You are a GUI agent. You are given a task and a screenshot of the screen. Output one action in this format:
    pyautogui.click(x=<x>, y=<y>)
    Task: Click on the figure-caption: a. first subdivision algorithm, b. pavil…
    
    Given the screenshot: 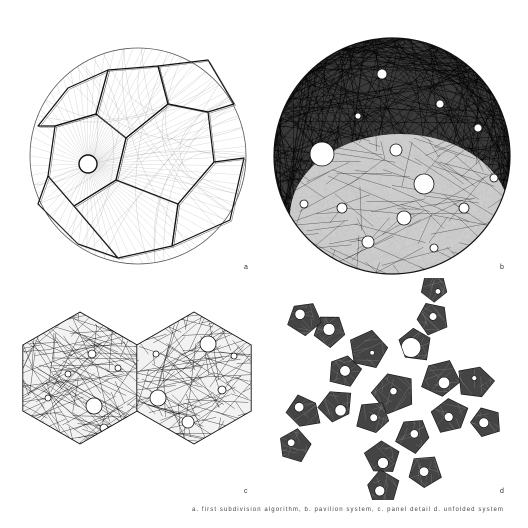 What is the action you would take?
    pyautogui.click(x=347, y=510)
    